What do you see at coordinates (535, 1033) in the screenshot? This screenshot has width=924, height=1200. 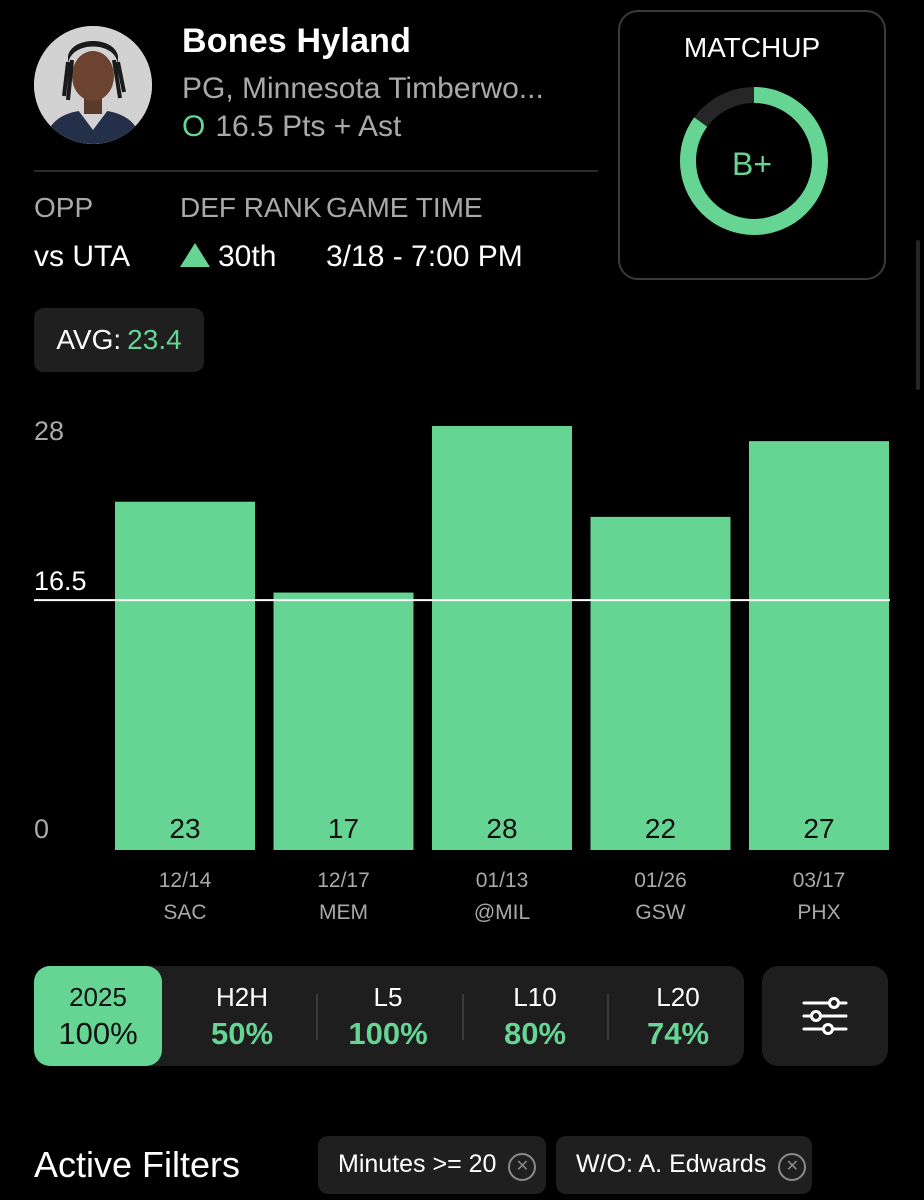 I see `tab-pct: 80%` at bounding box center [535, 1033].